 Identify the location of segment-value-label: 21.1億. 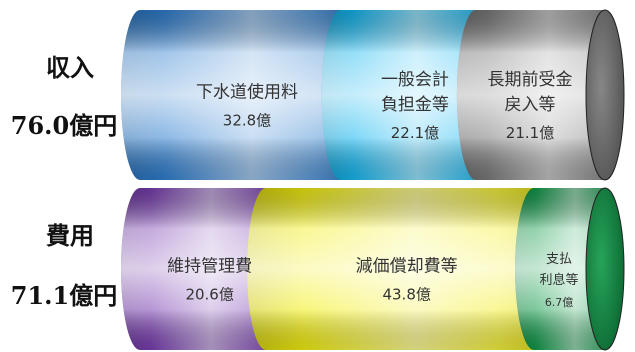
(530, 133).